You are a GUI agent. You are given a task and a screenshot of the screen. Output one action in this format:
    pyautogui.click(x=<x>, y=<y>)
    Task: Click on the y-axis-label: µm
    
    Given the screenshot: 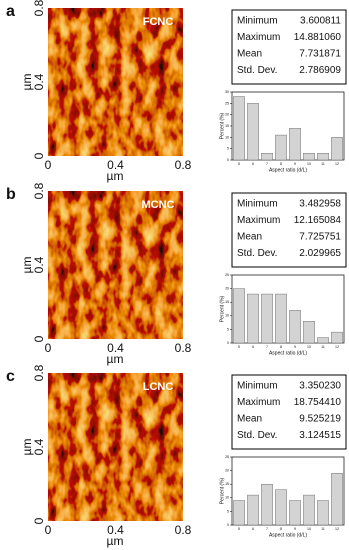 What is the action you would take?
    pyautogui.click(x=27, y=265)
    